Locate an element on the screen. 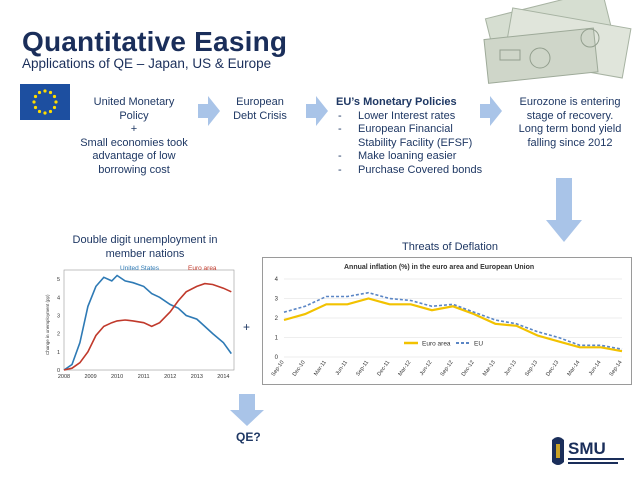 The height and width of the screenshot is (479, 638). list-item: Lower Interest rates is located at coordinates (411, 117).